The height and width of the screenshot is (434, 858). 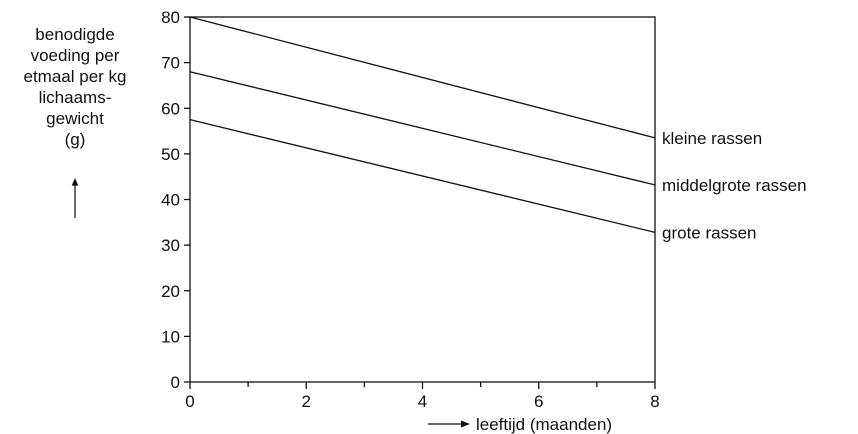 What do you see at coordinates (75, 76) in the screenshot?
I see `y-axis-label-line-3: etmaal per kg` at bounding box center [75, 76].